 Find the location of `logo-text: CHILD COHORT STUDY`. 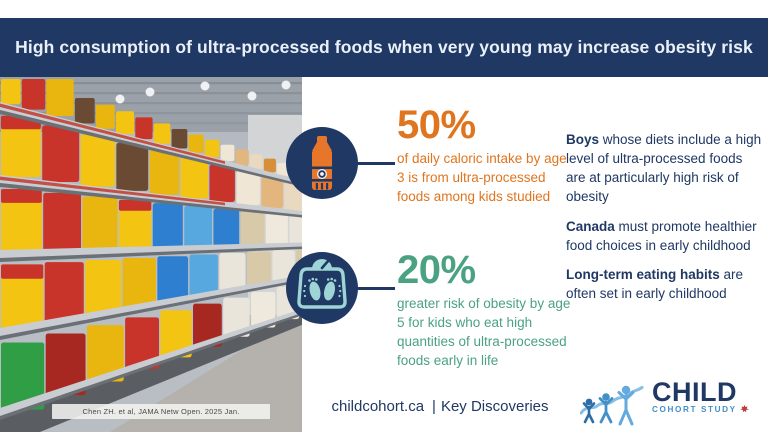

logo-text: CHILD COHORT STUDY is located at coordinates (700, 395).